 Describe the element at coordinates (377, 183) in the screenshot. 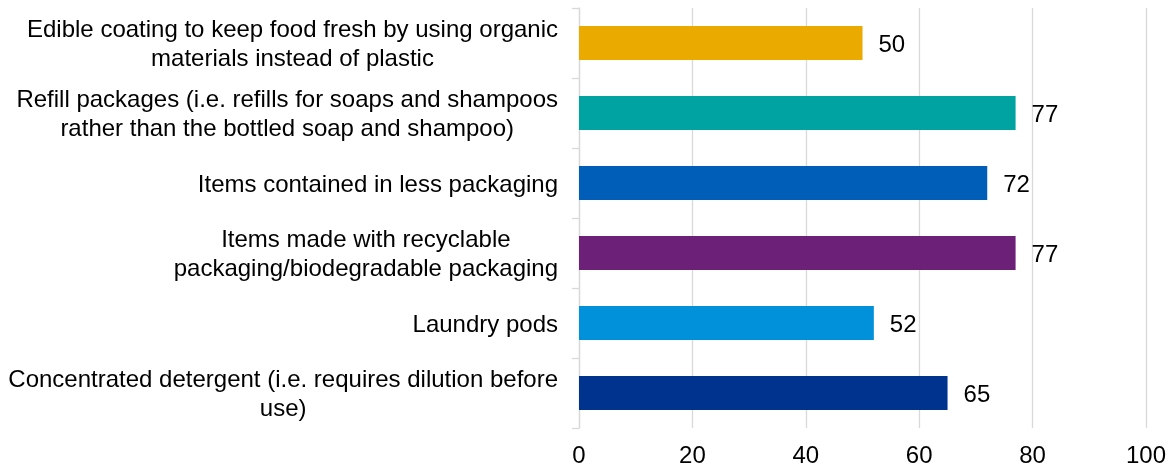

I see `y-tick-label: Items contained in less packaging` at that location.